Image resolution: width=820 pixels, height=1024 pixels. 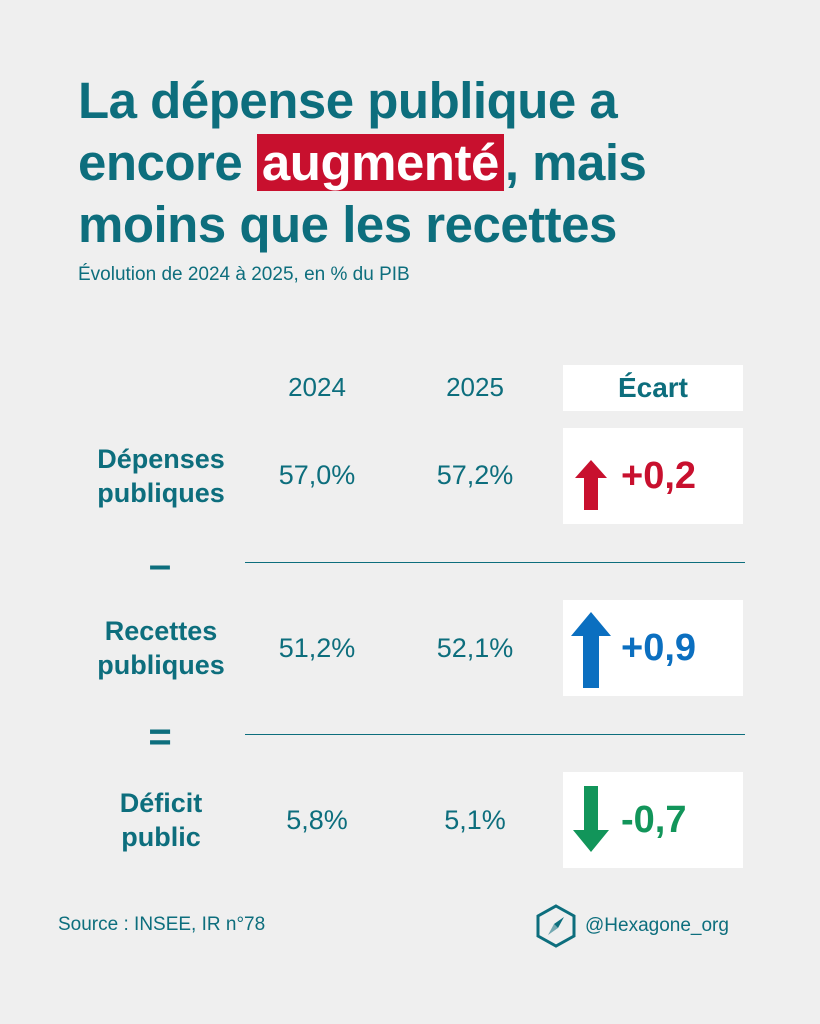 I want to click on ecart-recettes: +0,9, so click(x=653, y=648).